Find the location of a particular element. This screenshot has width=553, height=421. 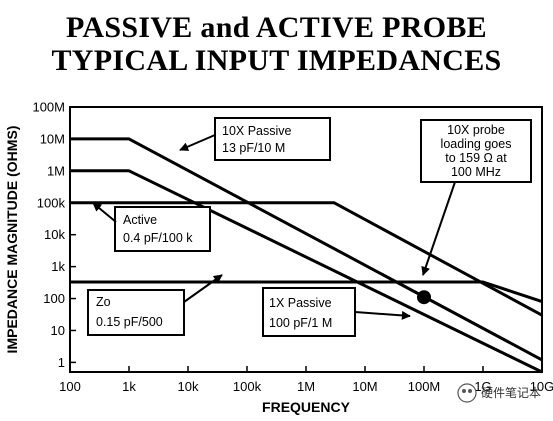

annotation-text: Zo is located at coordinates (103, 302).